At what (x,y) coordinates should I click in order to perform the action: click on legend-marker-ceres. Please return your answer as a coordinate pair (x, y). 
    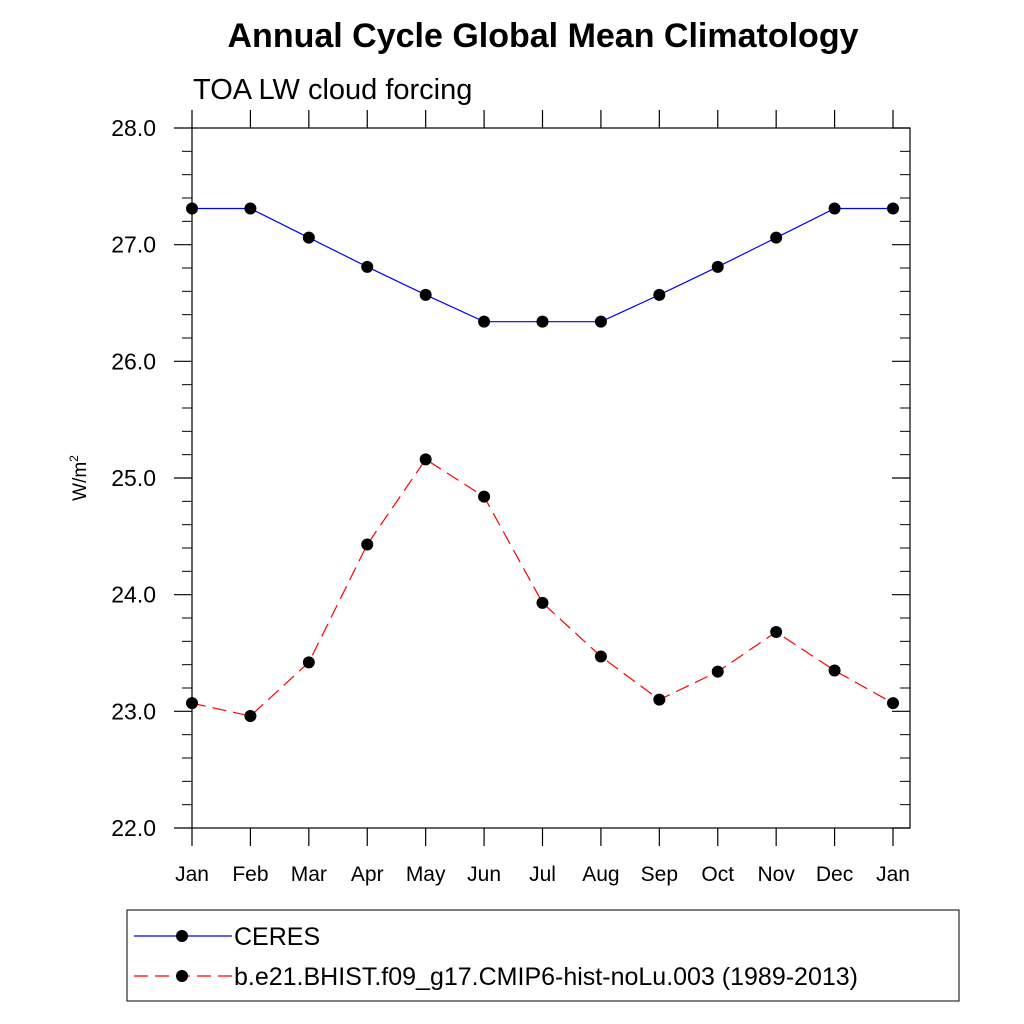
    Looking at the image, I should click on (182, 936).